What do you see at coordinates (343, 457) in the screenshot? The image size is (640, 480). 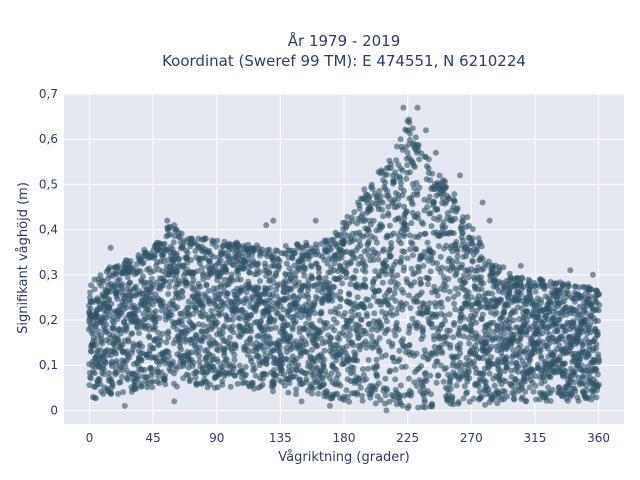 I see `x-axis-title: Vågriktning (grader)` at bounding box center [343, 457].